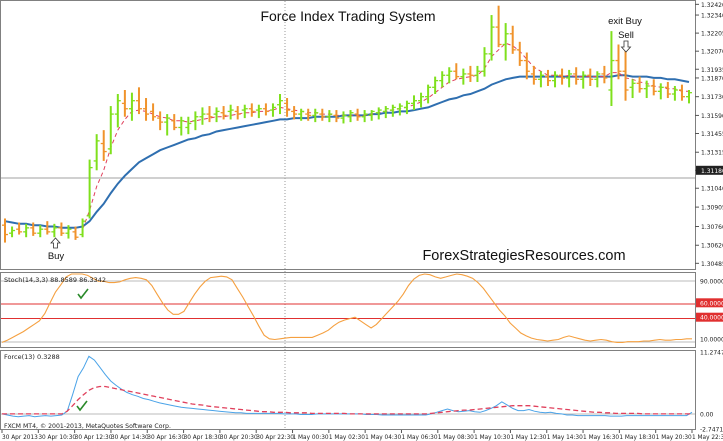 The height and width of the screenshot is (441, 723). I want to click on stochastic-axis: 90.0000 60.0000 40.0000 10.0000, so click(709, 311).